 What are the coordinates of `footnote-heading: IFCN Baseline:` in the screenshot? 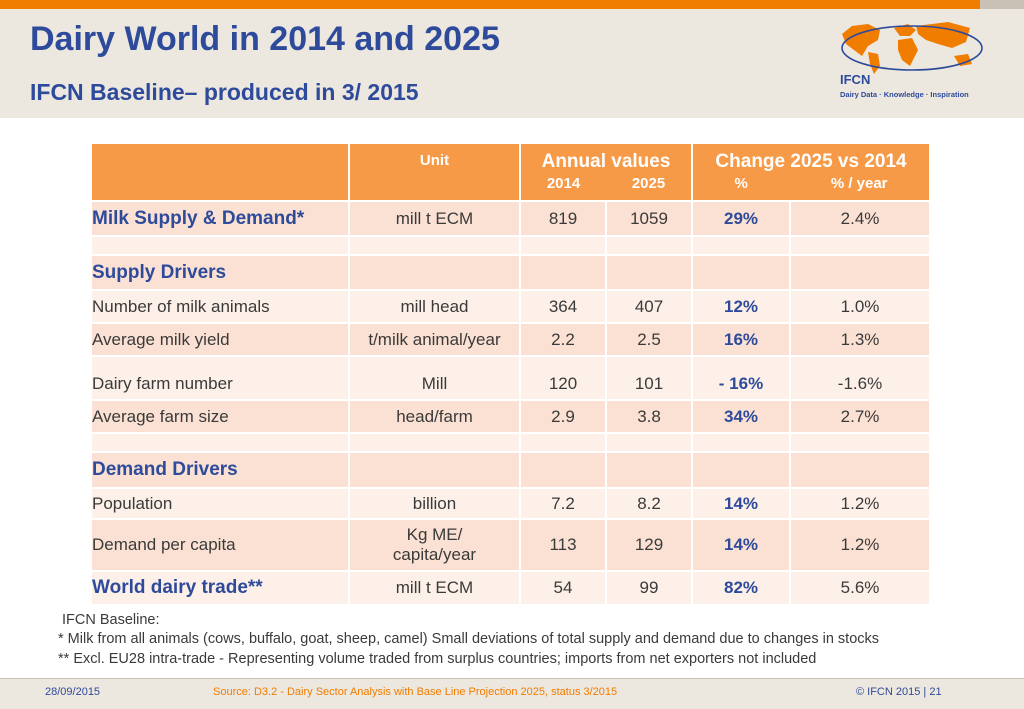 It's located at (111, 620).